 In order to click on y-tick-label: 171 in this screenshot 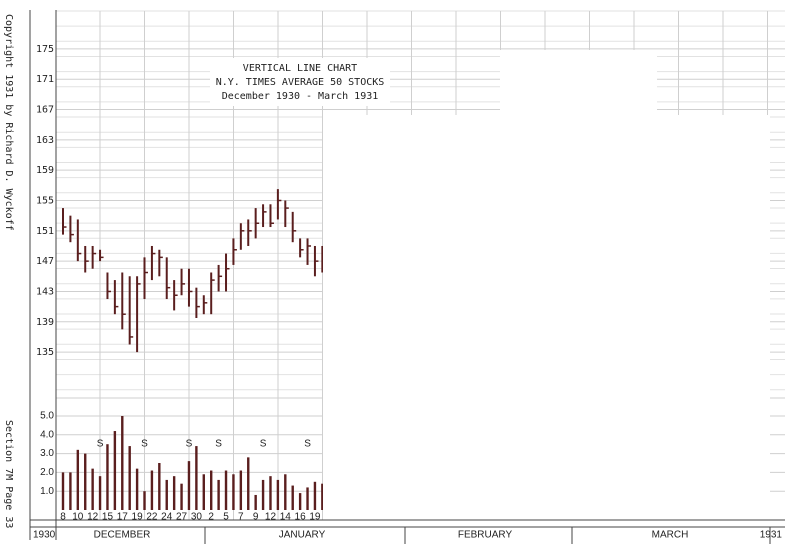, I will do `click(45, 79)`.